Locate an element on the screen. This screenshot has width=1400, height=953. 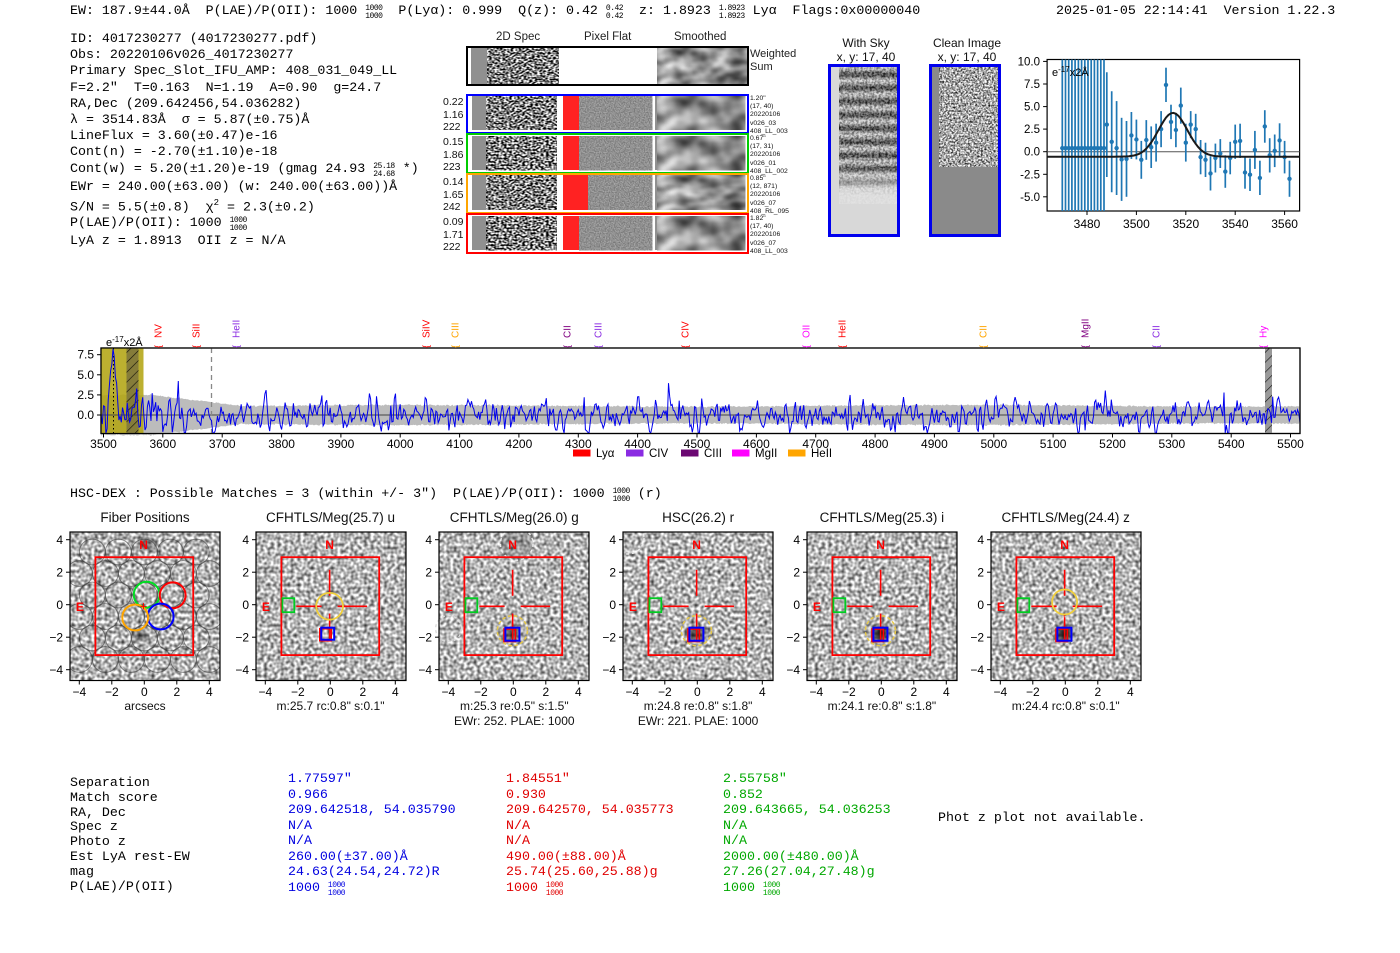
svg-text: 4900 is located at coordinates (934, 444).